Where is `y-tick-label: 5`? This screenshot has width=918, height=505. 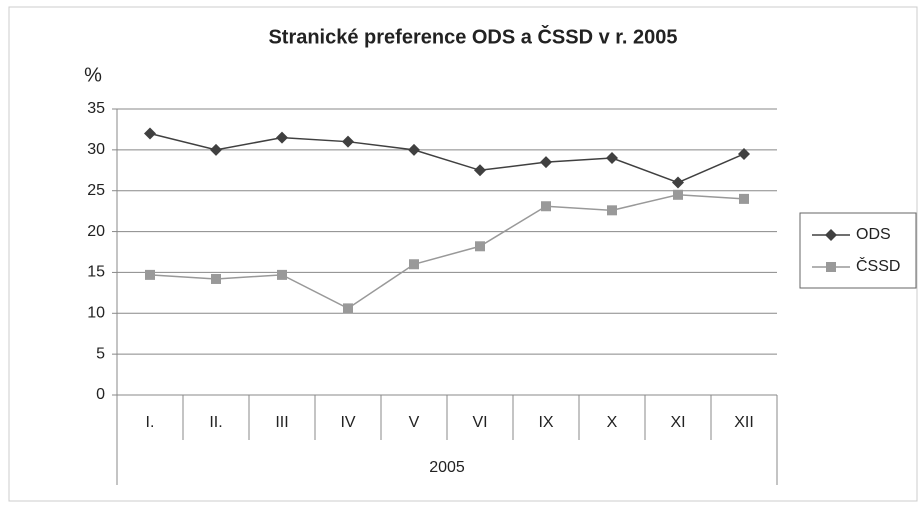
y-tick-label: 5 is located at coordinates (100, 353).